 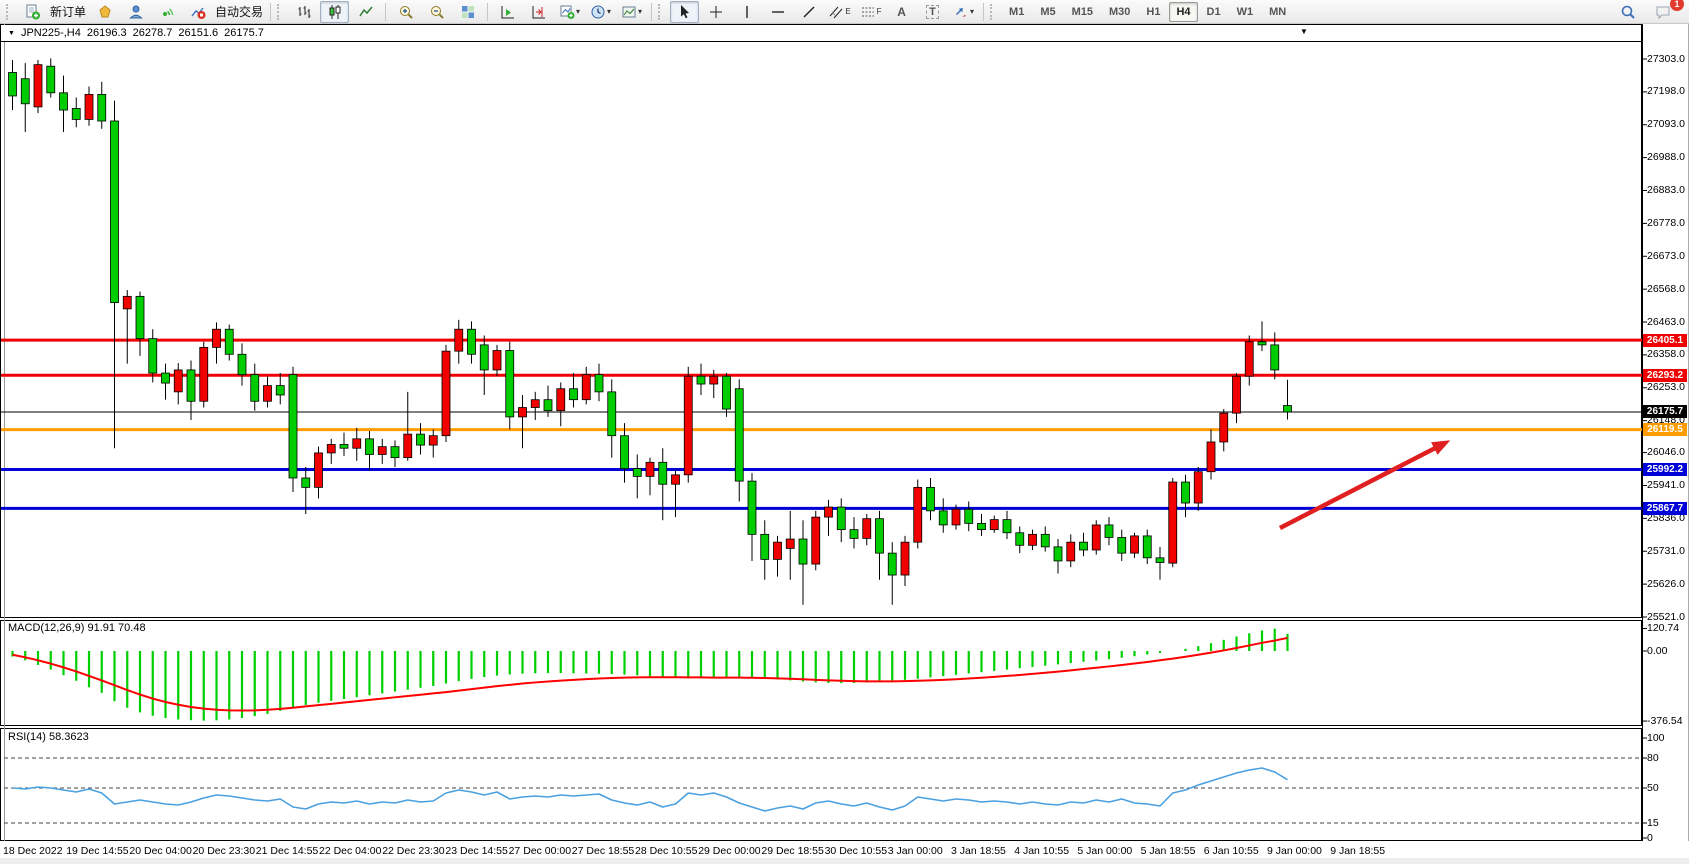 What do you see at coordinates (1666, 11) in the screenshot?
I see `notifications-button: 1` at bounding box center [1666, 11].